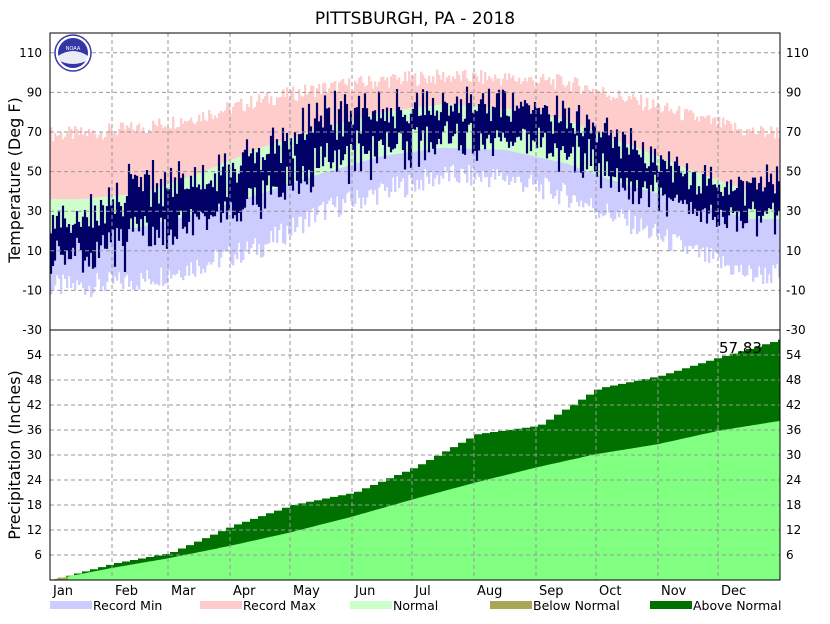 This screenshot has width=830, height=624. What do you see at coordinates (790, 555) in the screenshot?
I see `precipitation-tick-label-right: 6` at bounding box center [790, 555].